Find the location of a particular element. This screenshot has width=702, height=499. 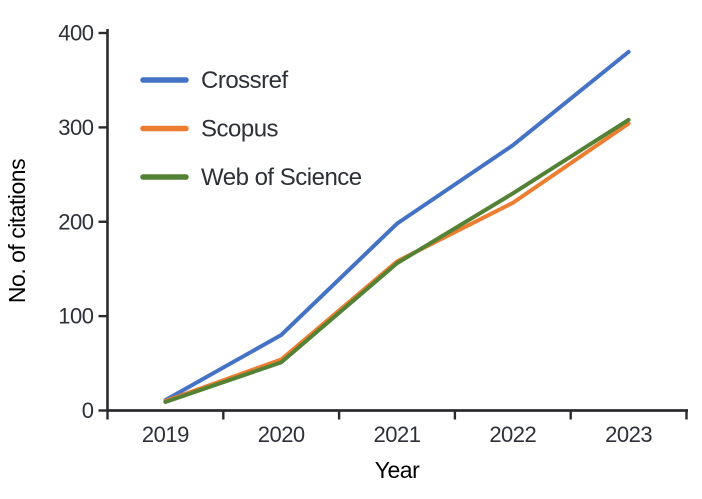

x-tick-label: 2020 is located at coordinates (281, 434).